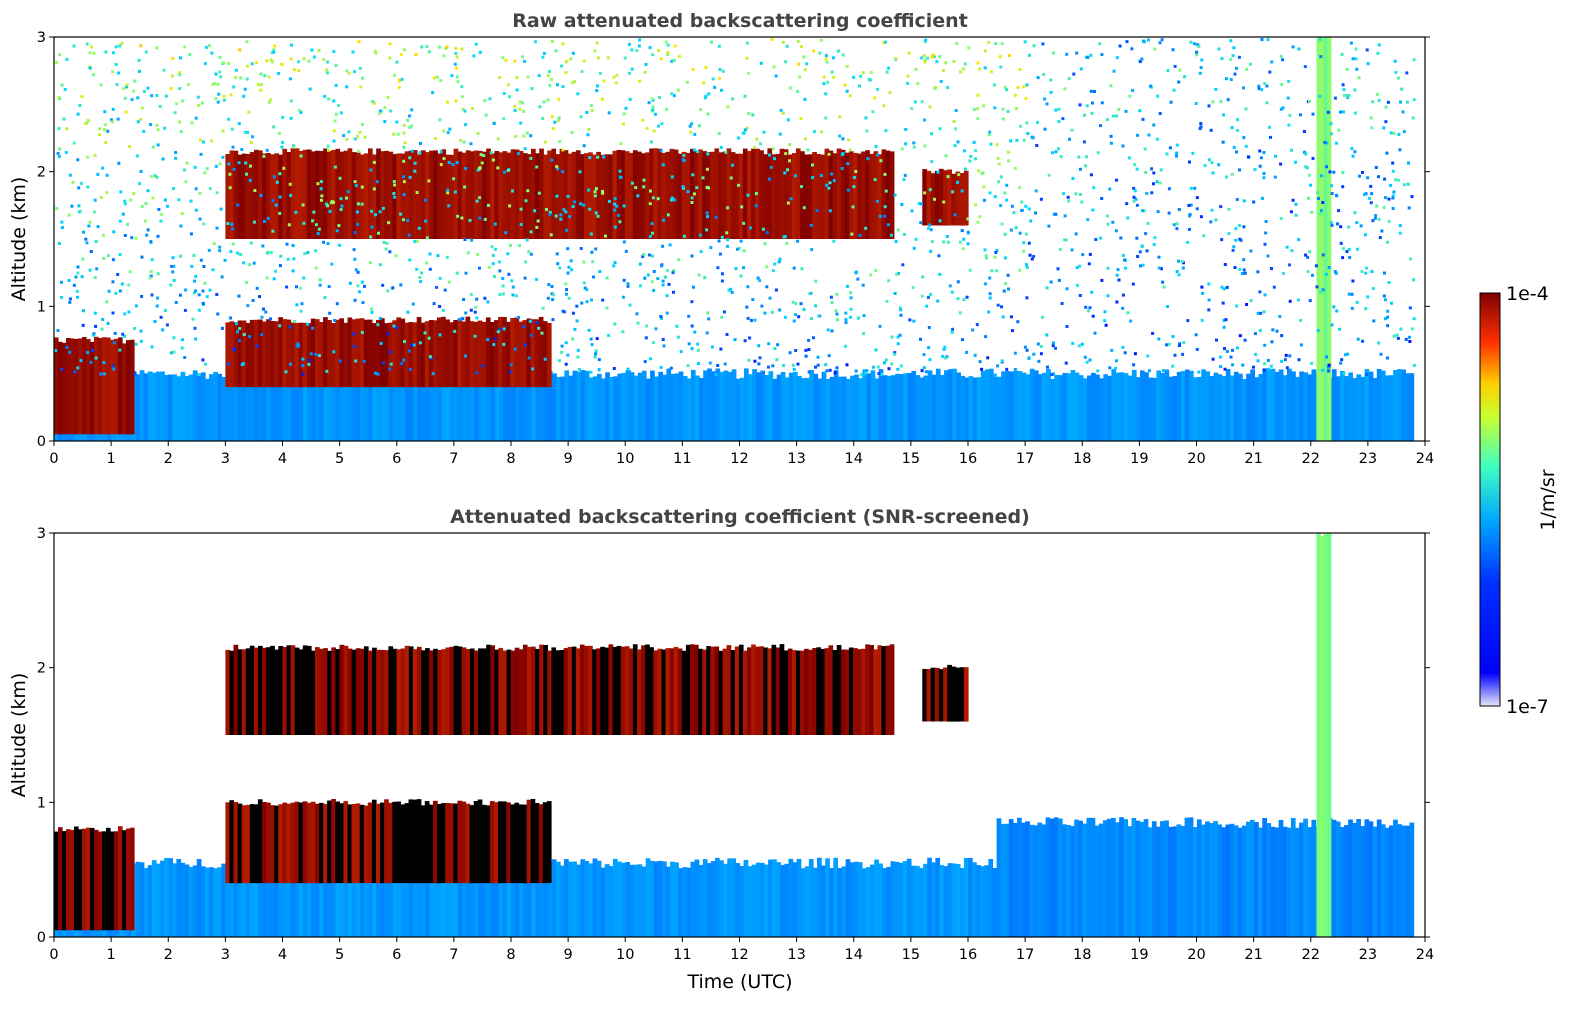 The height and width of the screenshot is (1020, 1595). What do you see at coordinates (958, 198) in the screenshot?
I see `cloud-cell` at bounding box center [958, 198].